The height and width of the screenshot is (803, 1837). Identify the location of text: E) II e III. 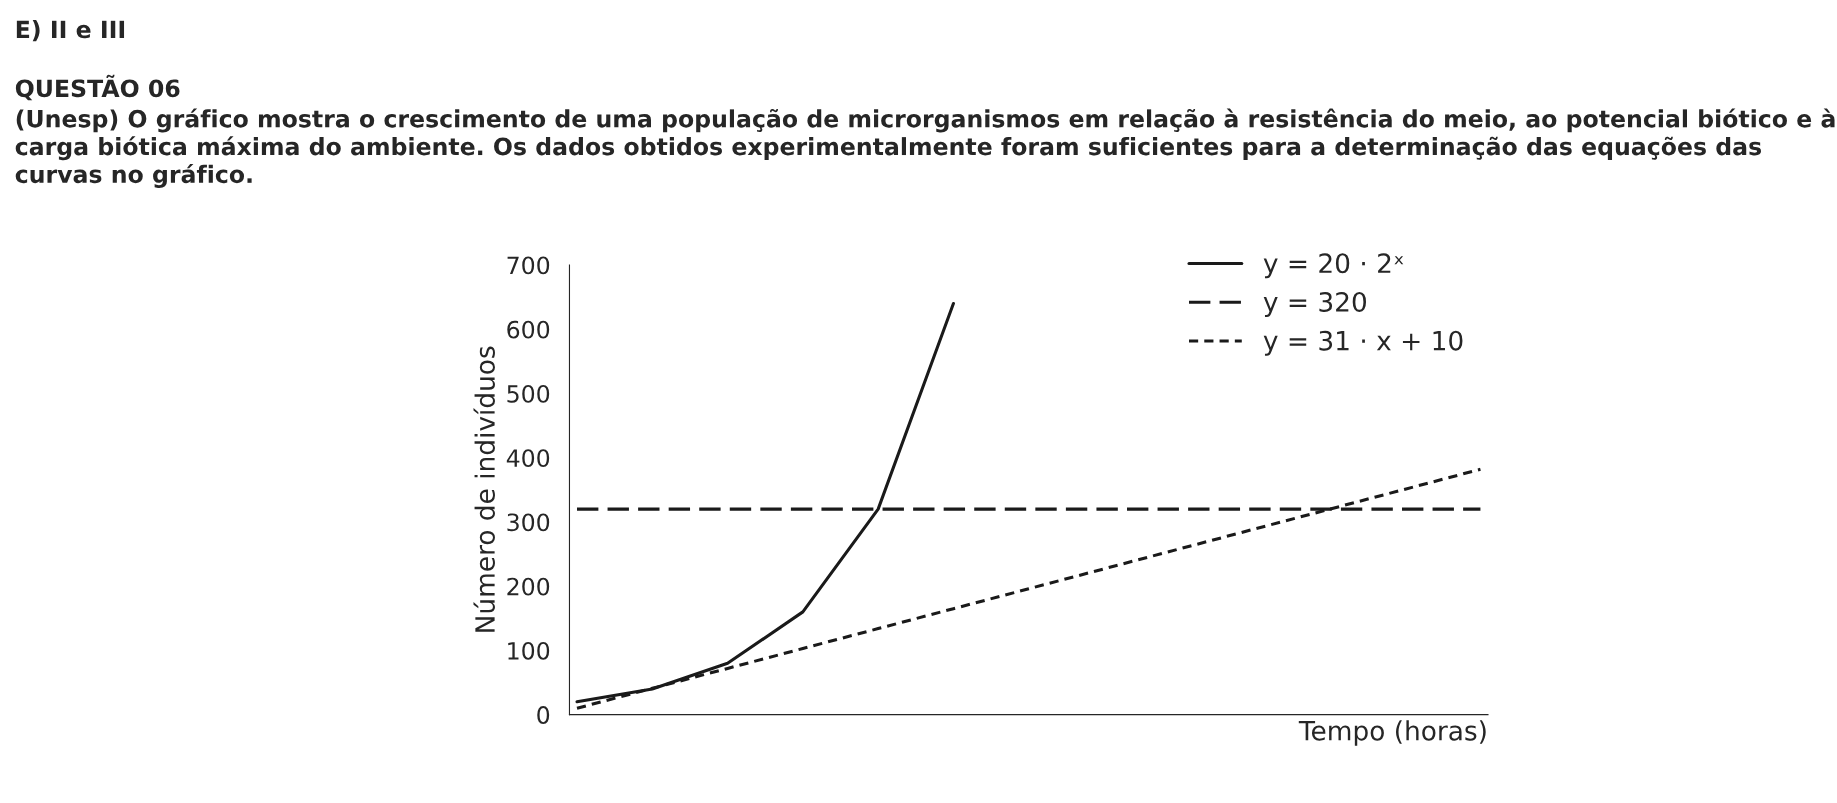
(70, 31).